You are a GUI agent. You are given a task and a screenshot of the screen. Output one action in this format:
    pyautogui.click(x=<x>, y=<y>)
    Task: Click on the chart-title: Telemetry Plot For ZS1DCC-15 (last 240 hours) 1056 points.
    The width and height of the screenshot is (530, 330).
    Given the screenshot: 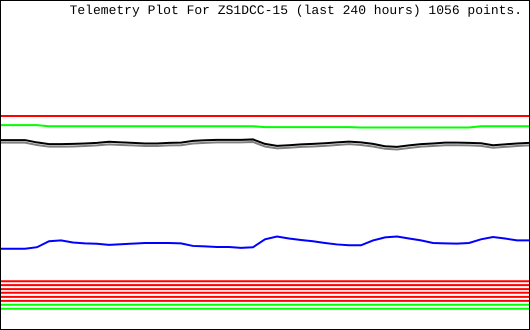 What is the action you would take?
    pyautogui.click(x=296, y=10)
    